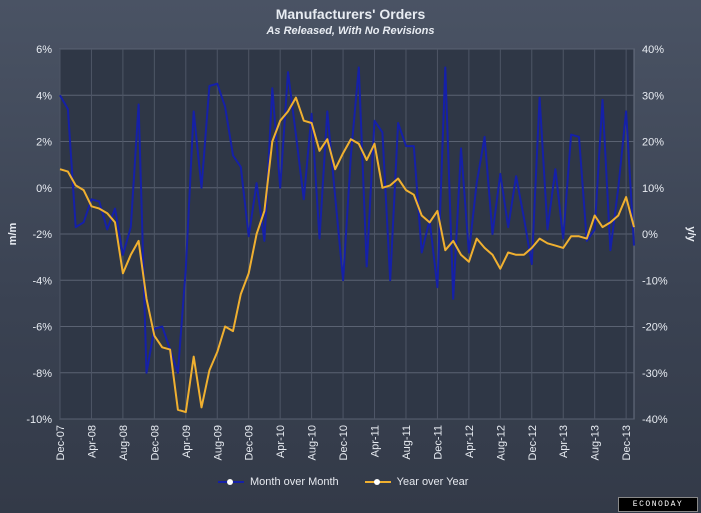  What do you see at coordinates (294, 482) in the screenshot?
I see `legend-label-mom: Month over Month` at bounding box center [294, 482].